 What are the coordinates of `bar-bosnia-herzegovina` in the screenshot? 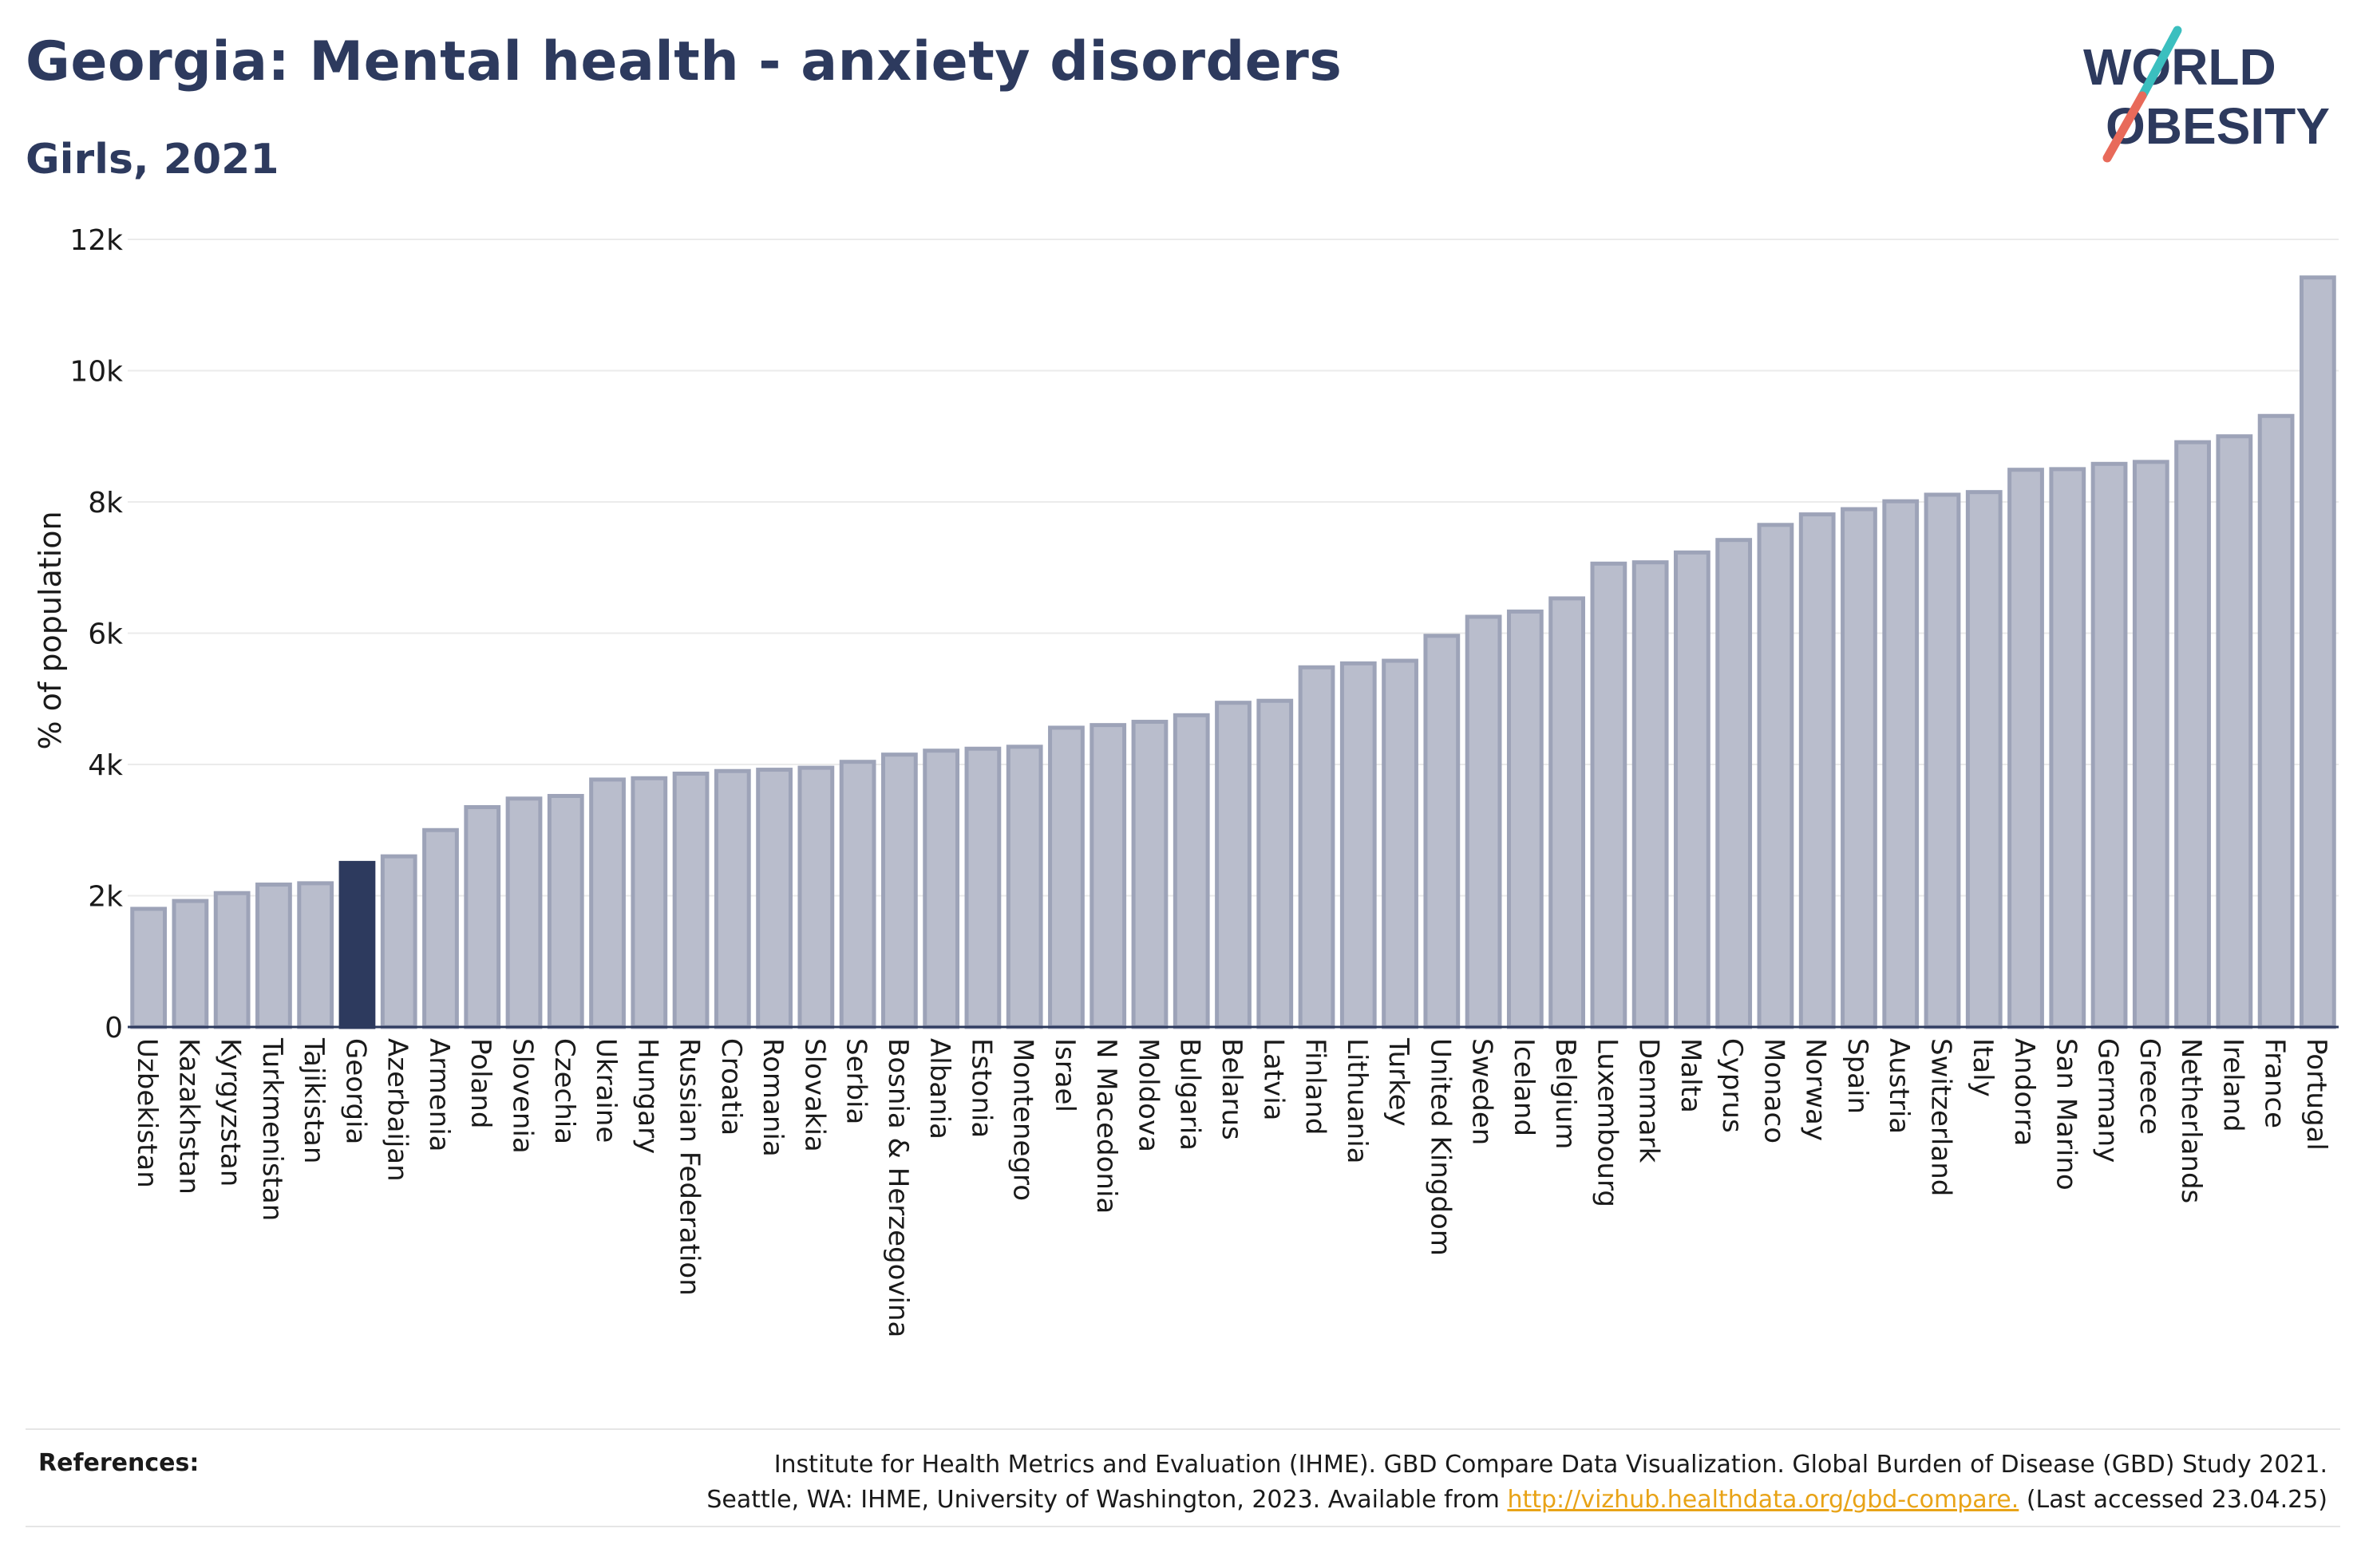 It's located at (899, 890).